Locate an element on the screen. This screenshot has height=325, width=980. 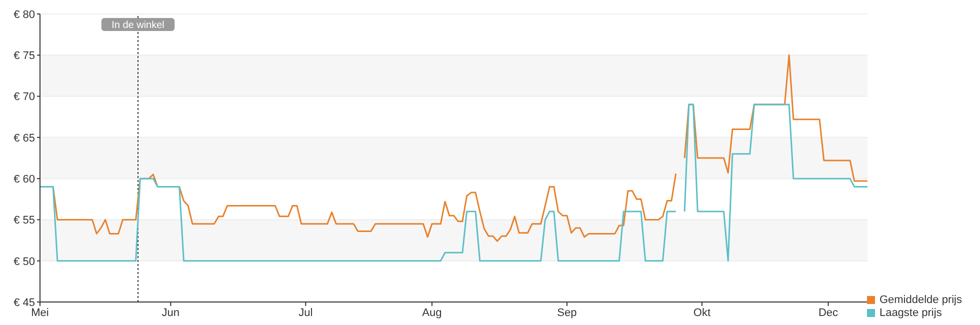
y-tick-label: € 55 is located at coordinates (24, 220).